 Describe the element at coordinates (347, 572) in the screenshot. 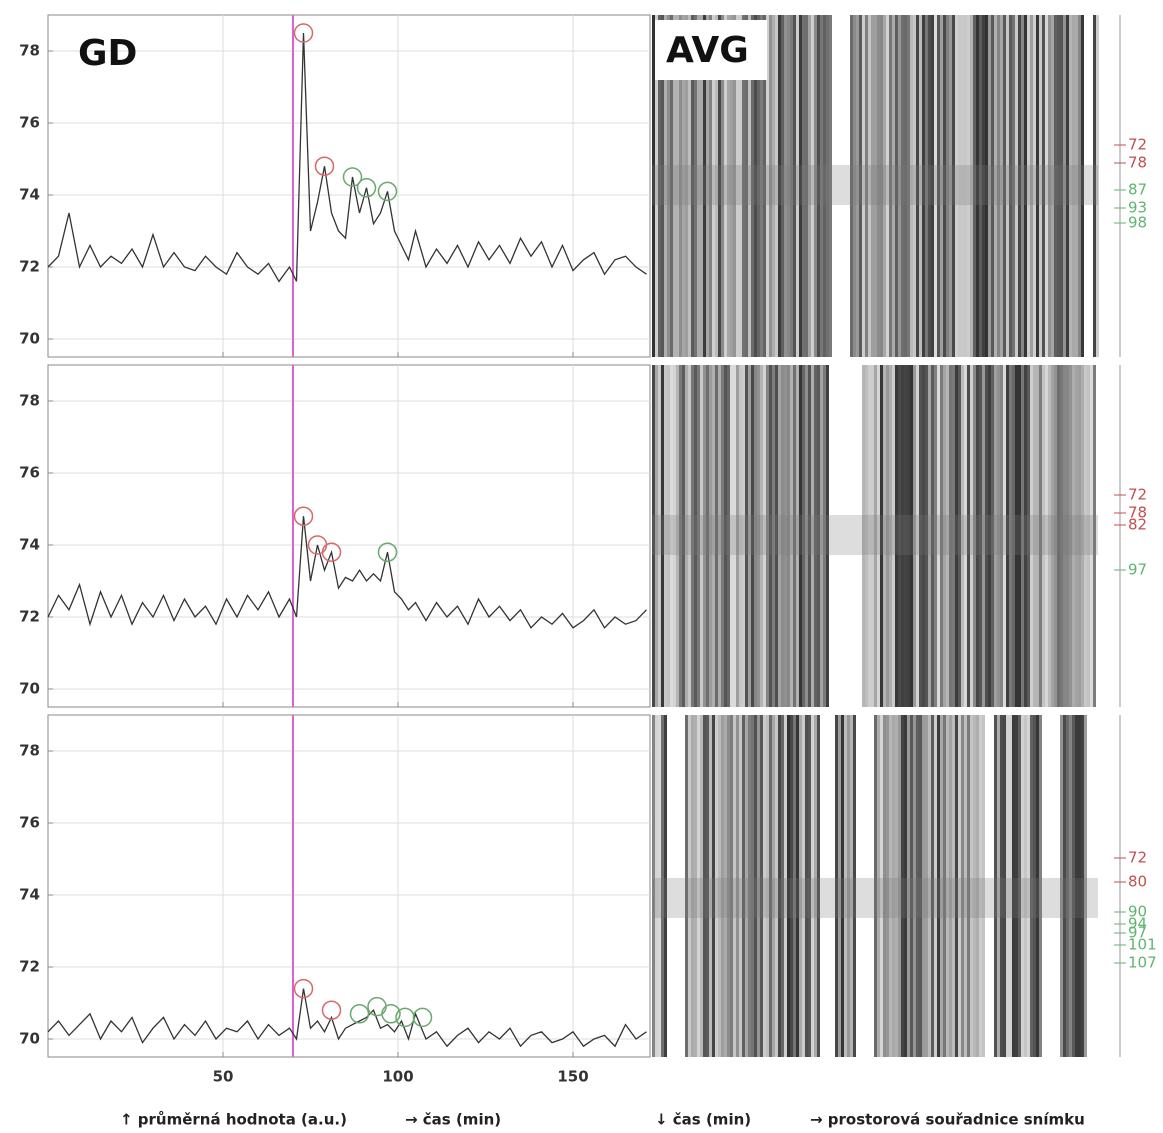

I see `data-line` at that location.